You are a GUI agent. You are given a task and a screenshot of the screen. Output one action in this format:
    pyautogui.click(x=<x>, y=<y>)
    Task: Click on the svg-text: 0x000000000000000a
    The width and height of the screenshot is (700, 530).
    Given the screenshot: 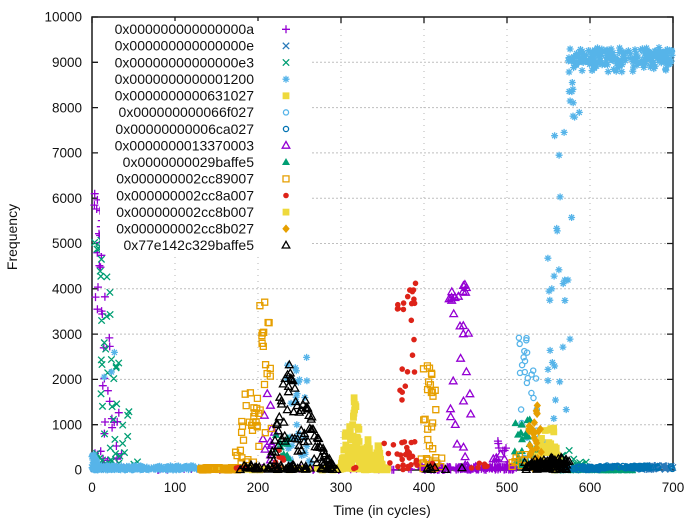 What is the action you would take?
    pyautogui.click(x=185, y=29)
    